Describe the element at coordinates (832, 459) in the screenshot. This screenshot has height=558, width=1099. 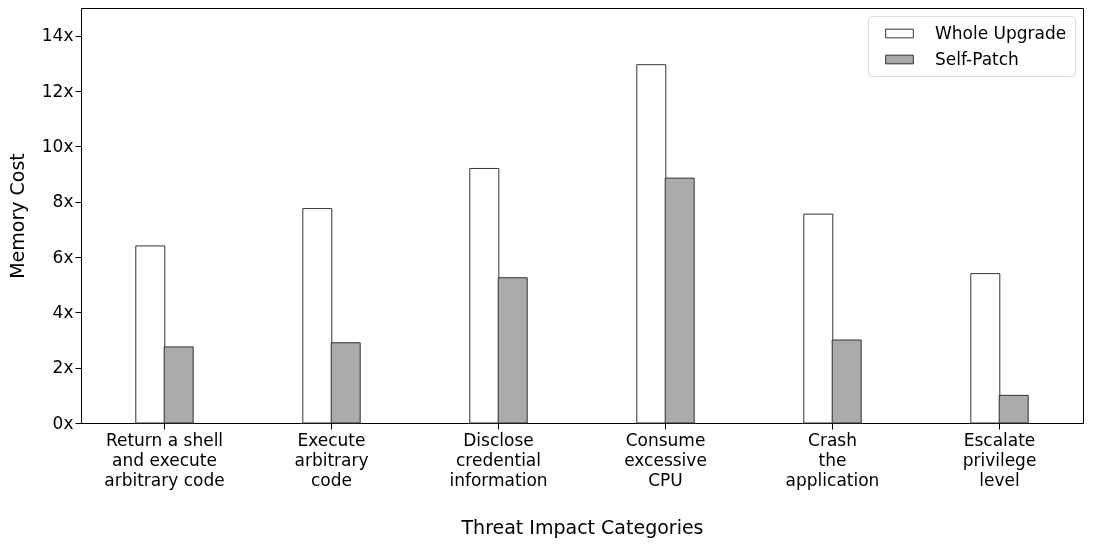
I see `x-tick-label: Crash the application` at that location.